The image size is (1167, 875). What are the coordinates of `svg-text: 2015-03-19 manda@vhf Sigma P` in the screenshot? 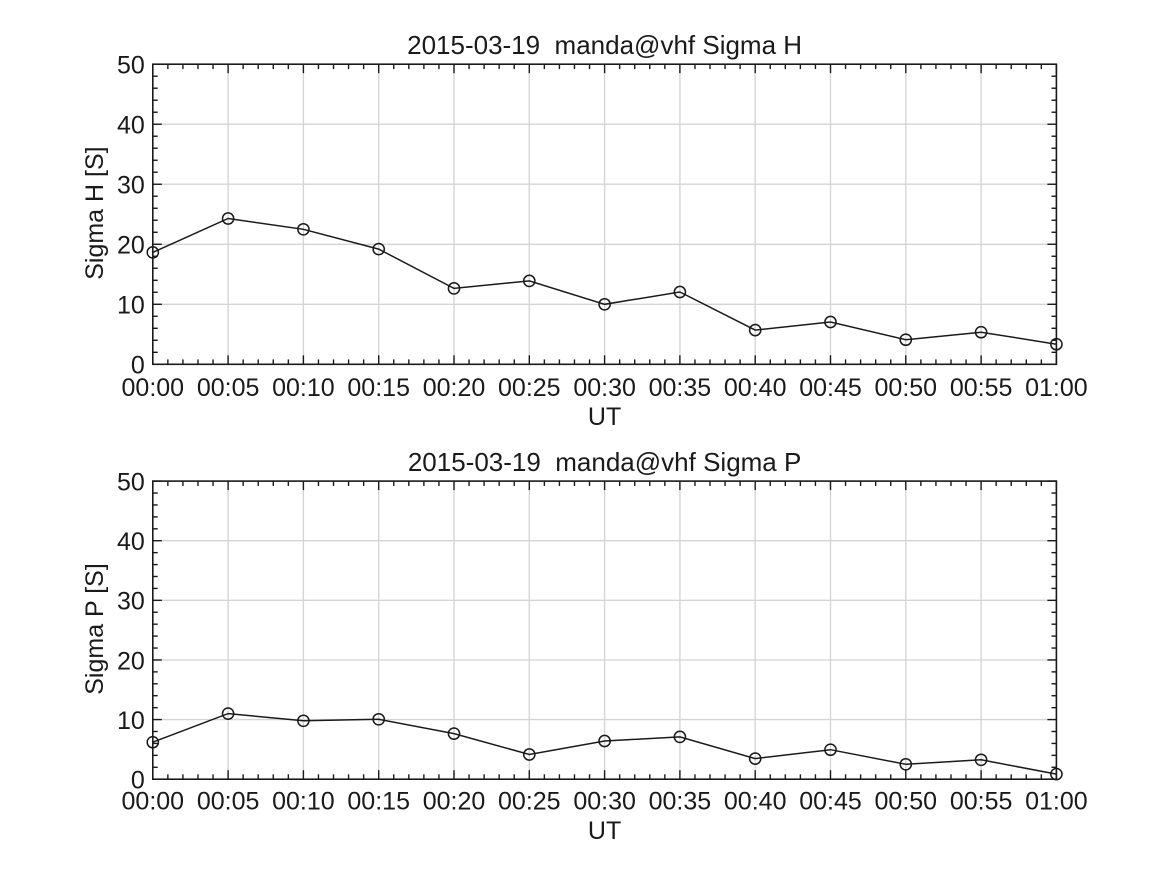 It's located at (605, 462).